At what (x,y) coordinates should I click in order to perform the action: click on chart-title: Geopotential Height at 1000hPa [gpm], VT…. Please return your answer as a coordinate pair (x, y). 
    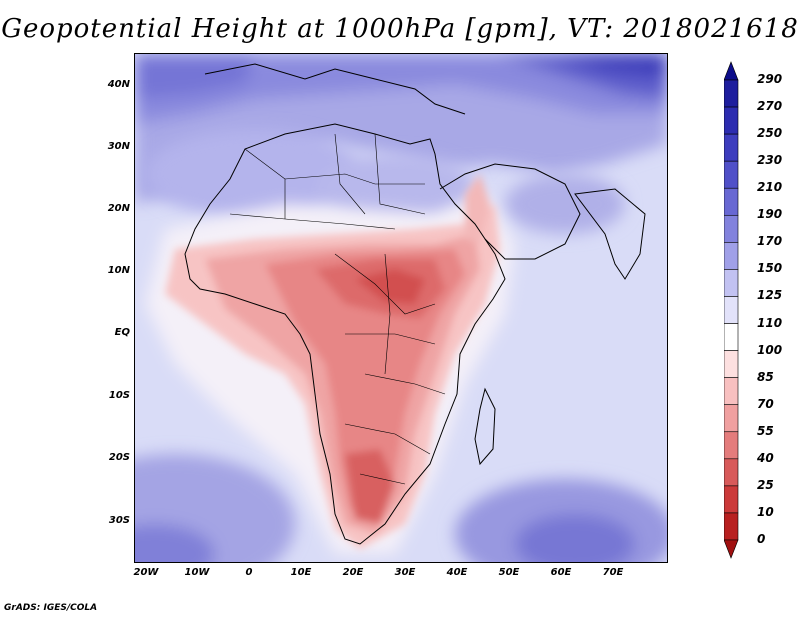
    Looking at the image, I should click on (400, 29).